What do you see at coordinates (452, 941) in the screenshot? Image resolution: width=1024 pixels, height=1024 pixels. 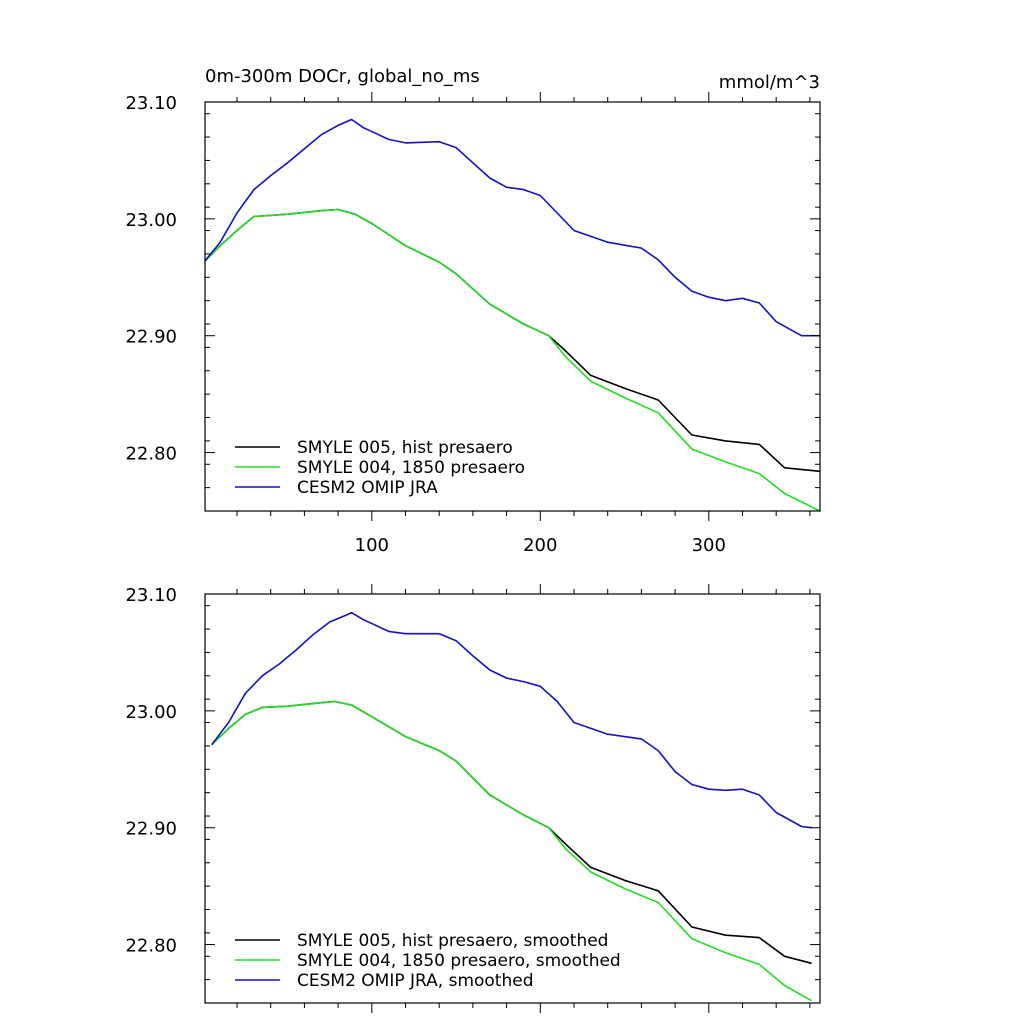 I see `legend-label: SMYLE 005, hist presaero, smoothed` at bounding box center [452, 941].